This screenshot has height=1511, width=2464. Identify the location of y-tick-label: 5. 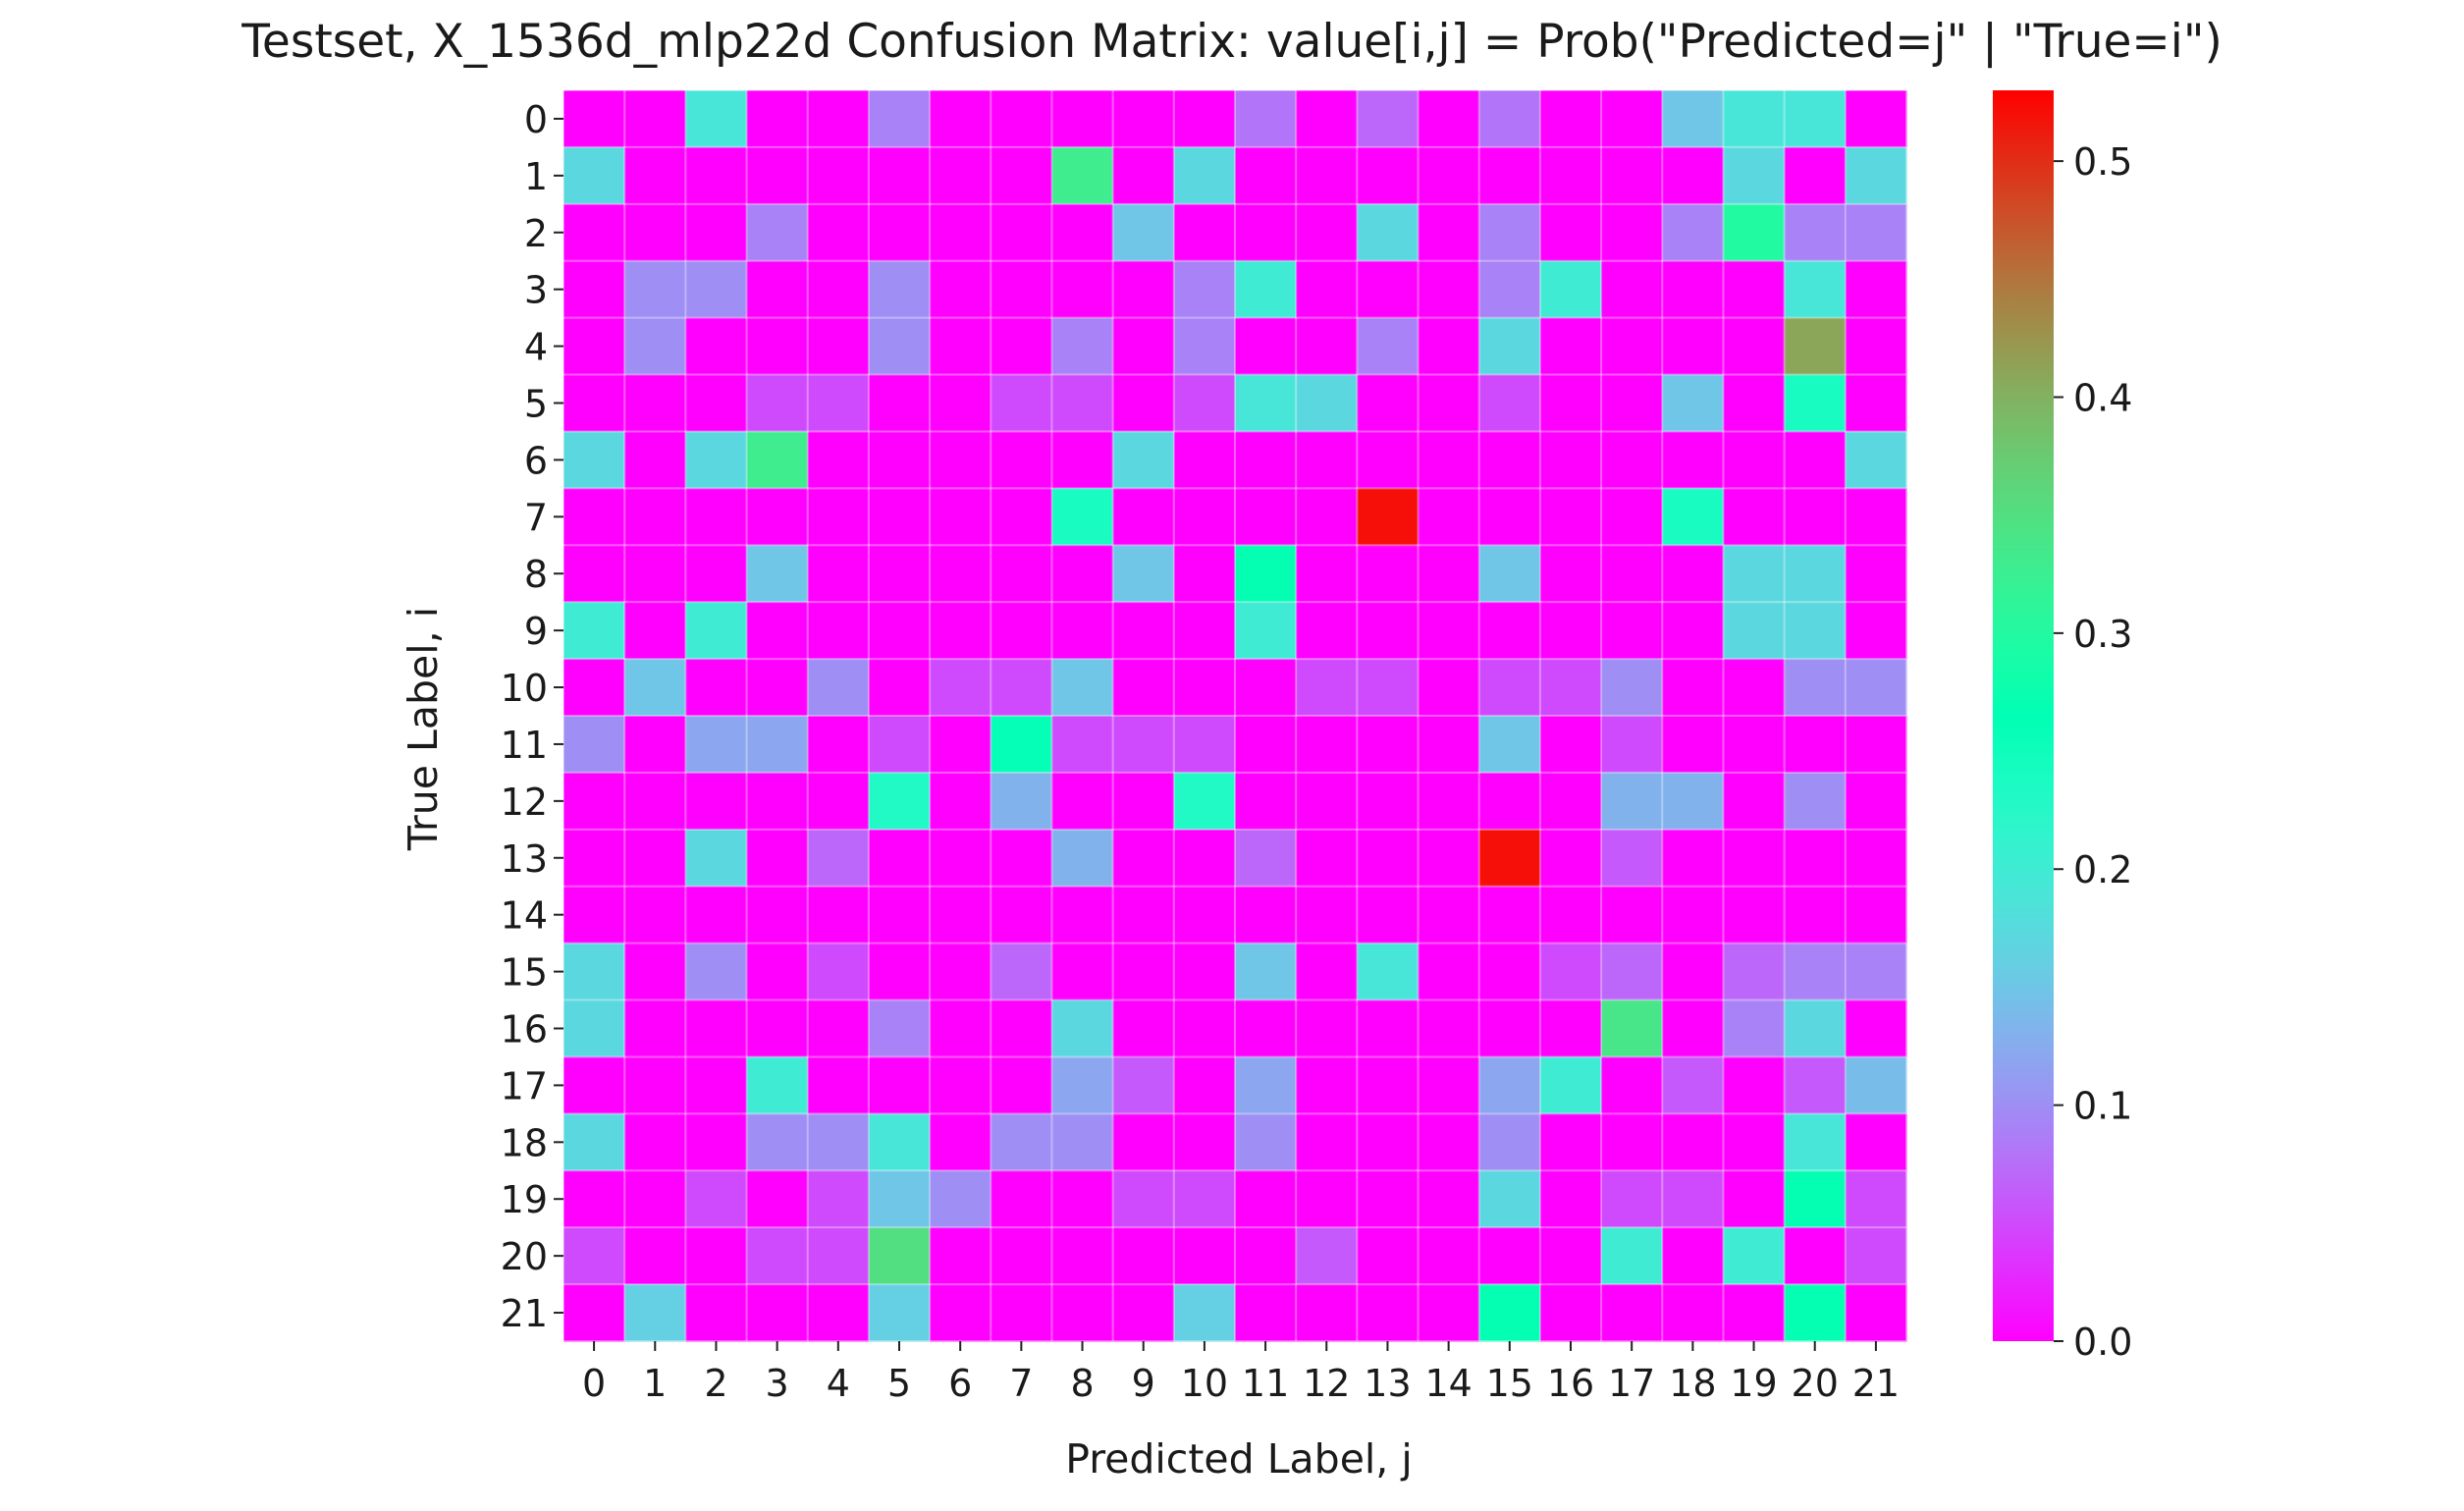
(536, 405).